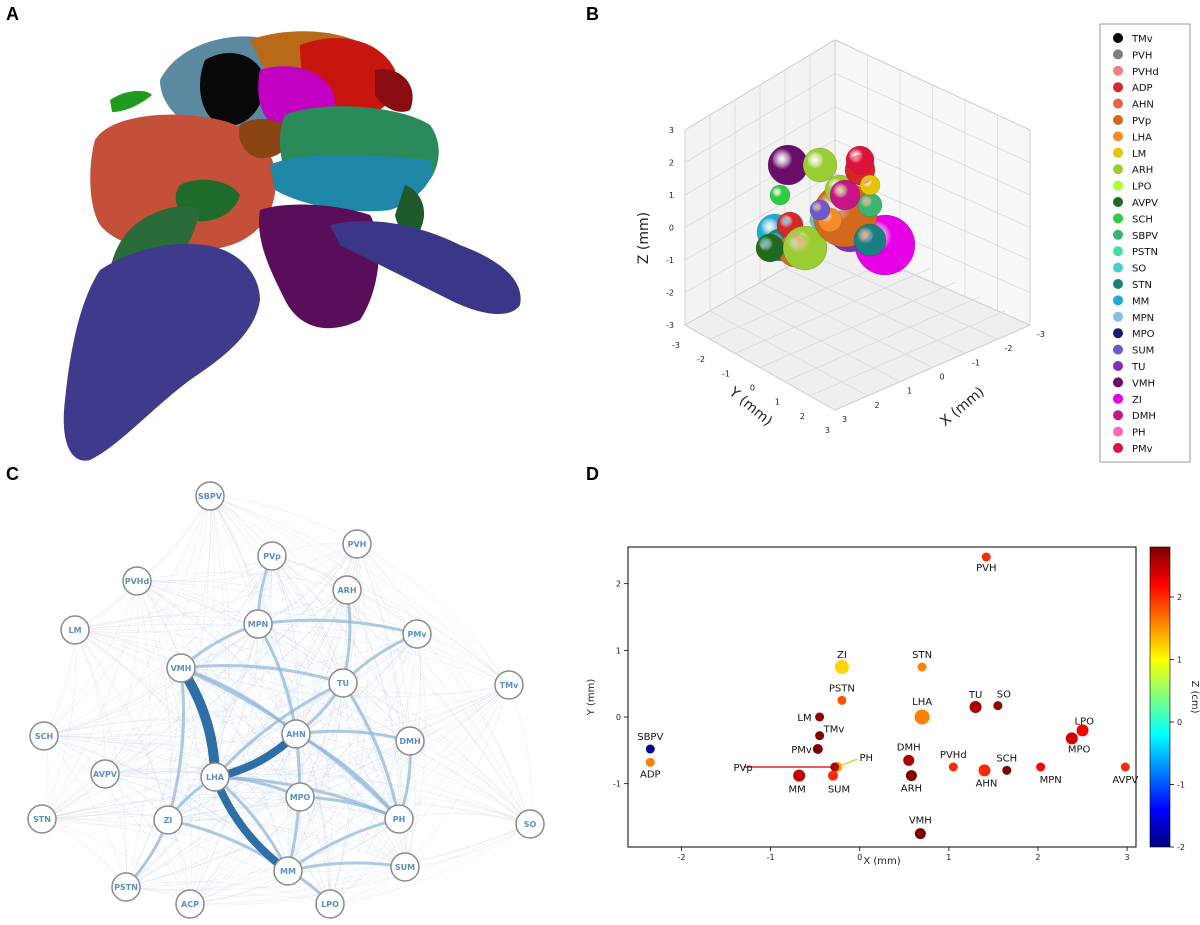 This screenshot has height=925, width=1200. What do you see at coordinates (410, 741) in the screenshot?
I see `node-dmh: DMH` at bounding box center [410, 741].